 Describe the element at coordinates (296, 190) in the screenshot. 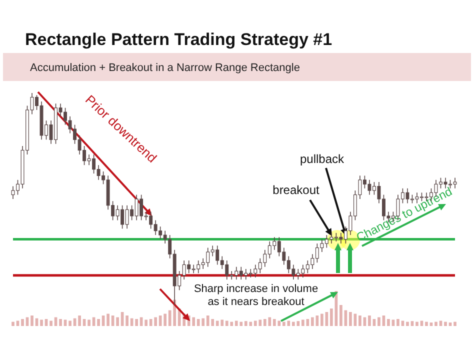

I see `annotation: breakout` at that location.